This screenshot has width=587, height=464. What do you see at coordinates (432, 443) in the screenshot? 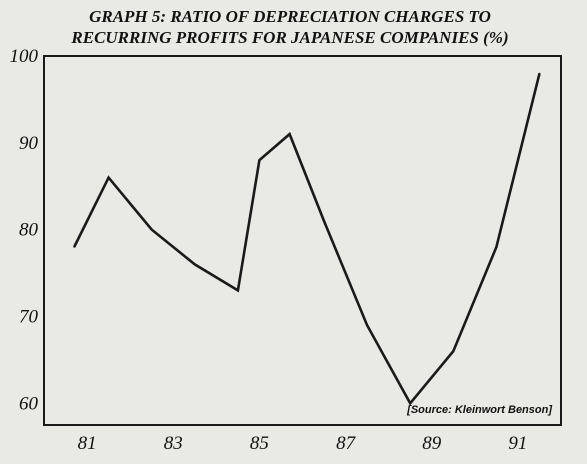
I see `x-tick-label: 89` at bounding box center [432, 443].